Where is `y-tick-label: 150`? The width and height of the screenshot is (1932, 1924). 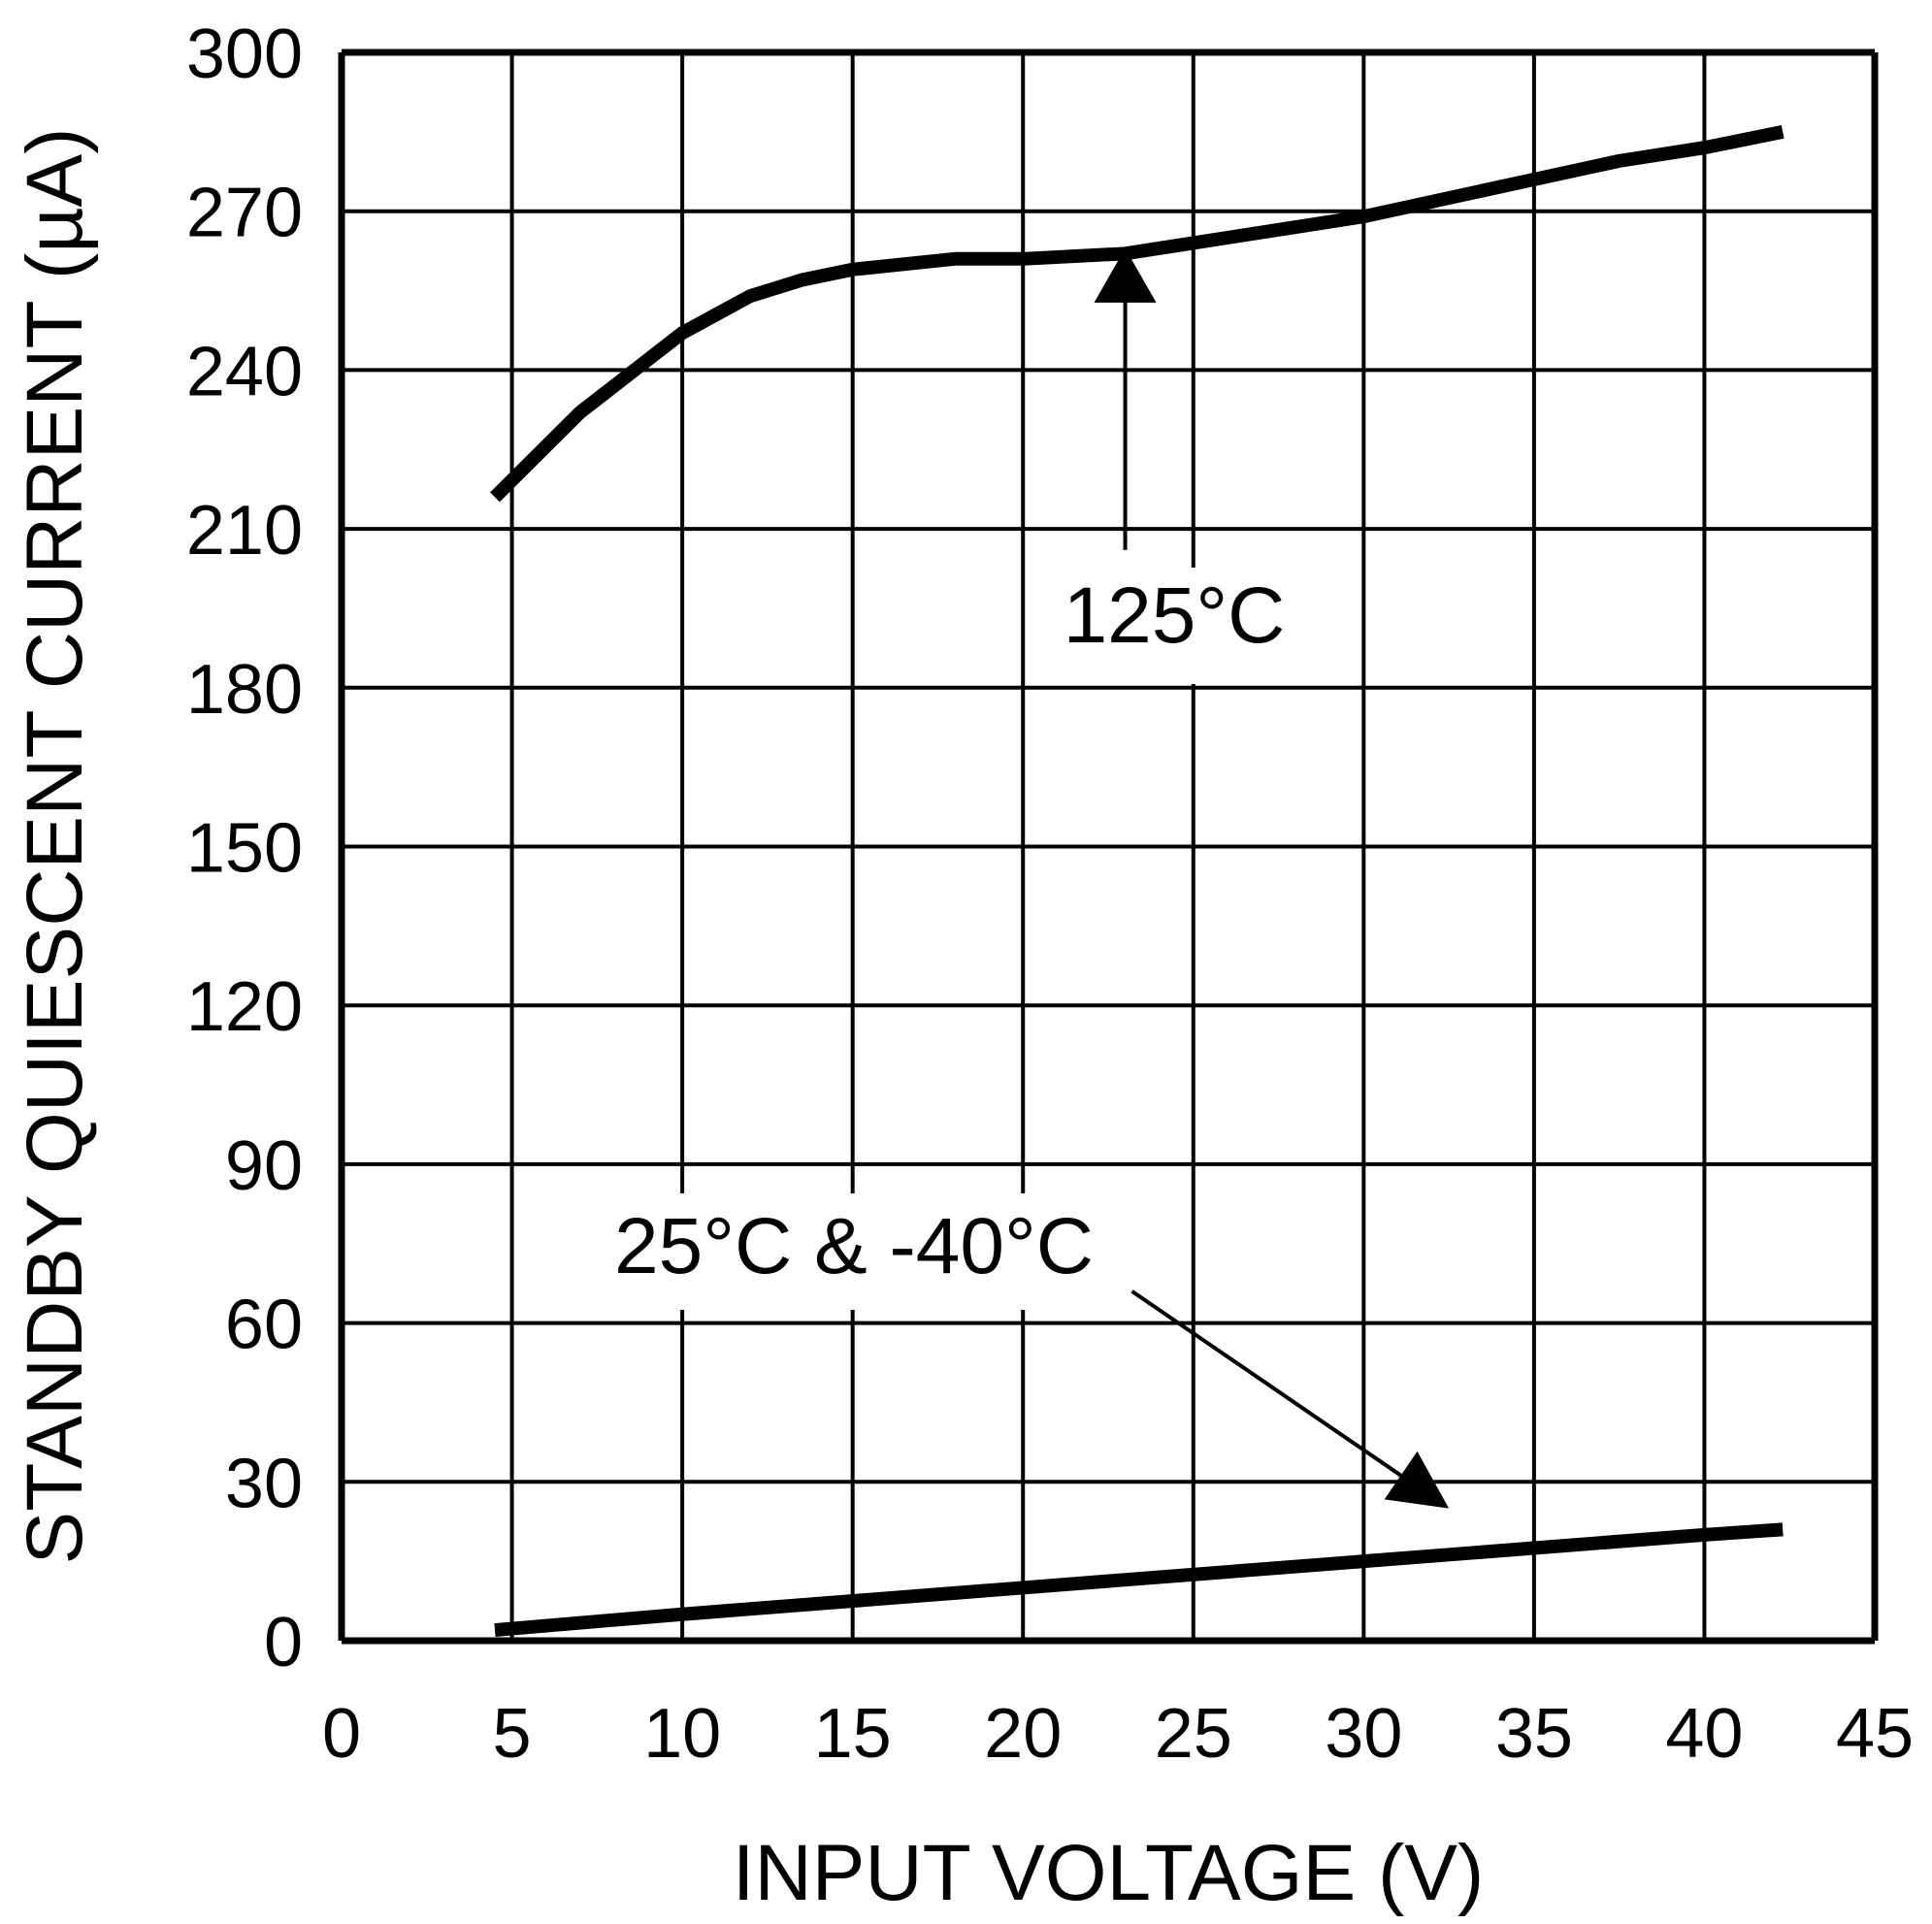
y-tick-label: 150 is located at coordinates (244, 849).